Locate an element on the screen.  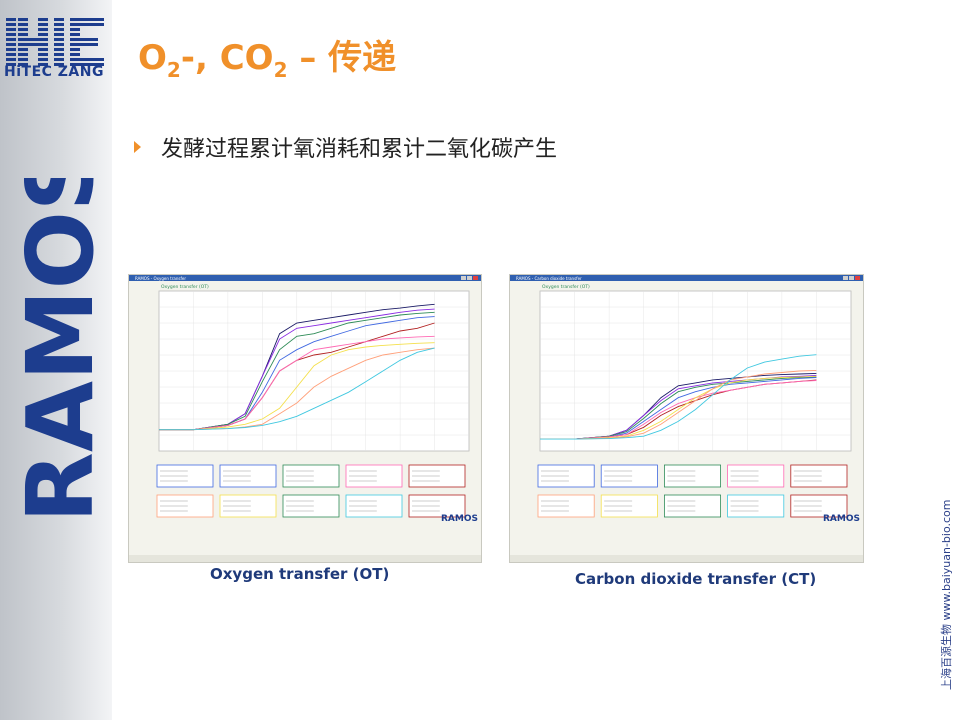
hitec-zang-logo is located at coordinates (55, 42).